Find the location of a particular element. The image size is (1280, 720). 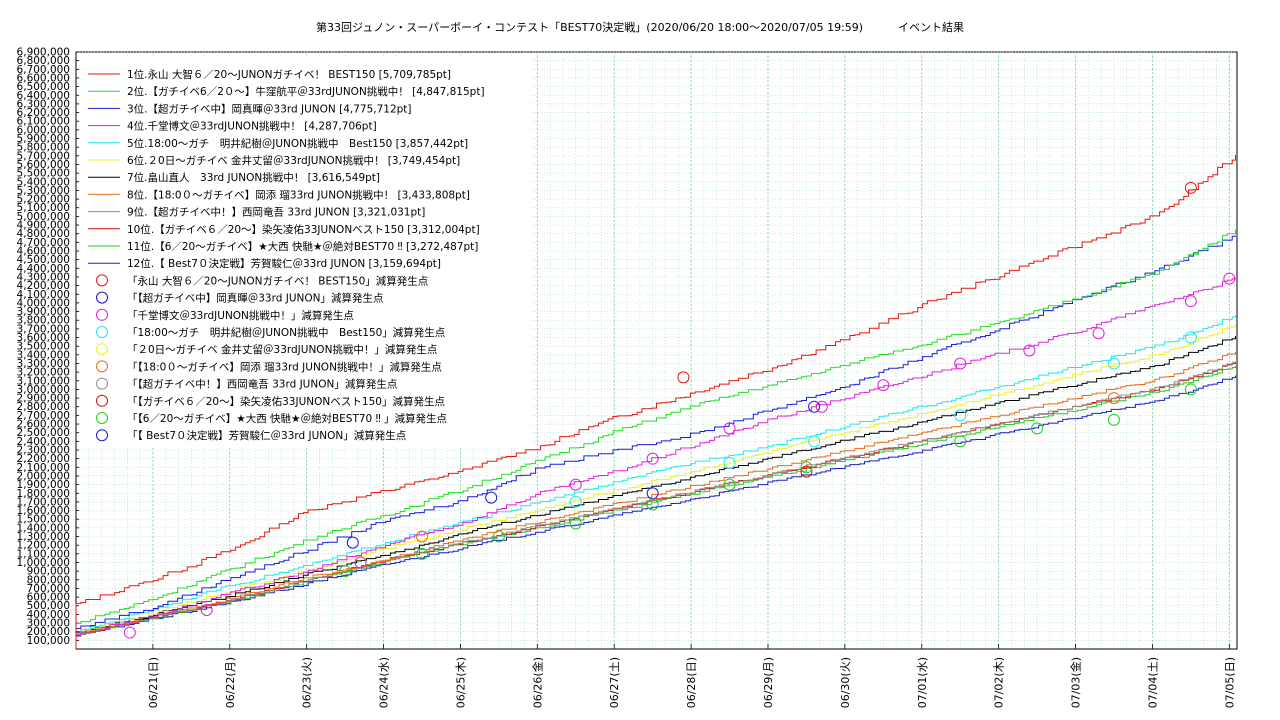

x-tick-label: 06/29(月) is located at coordinates (768, 682).